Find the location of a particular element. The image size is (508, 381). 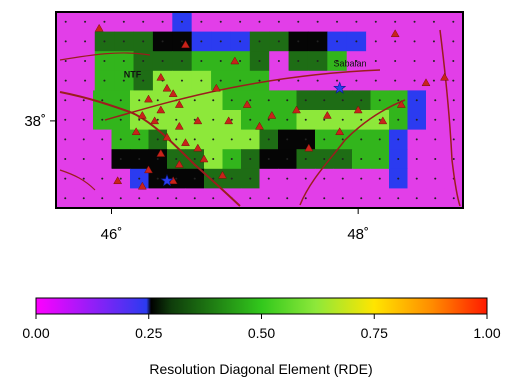

colorbar-ticks: 0.00 0.25 0.50 0.75 1.00 is located at coordinates (261, 327).